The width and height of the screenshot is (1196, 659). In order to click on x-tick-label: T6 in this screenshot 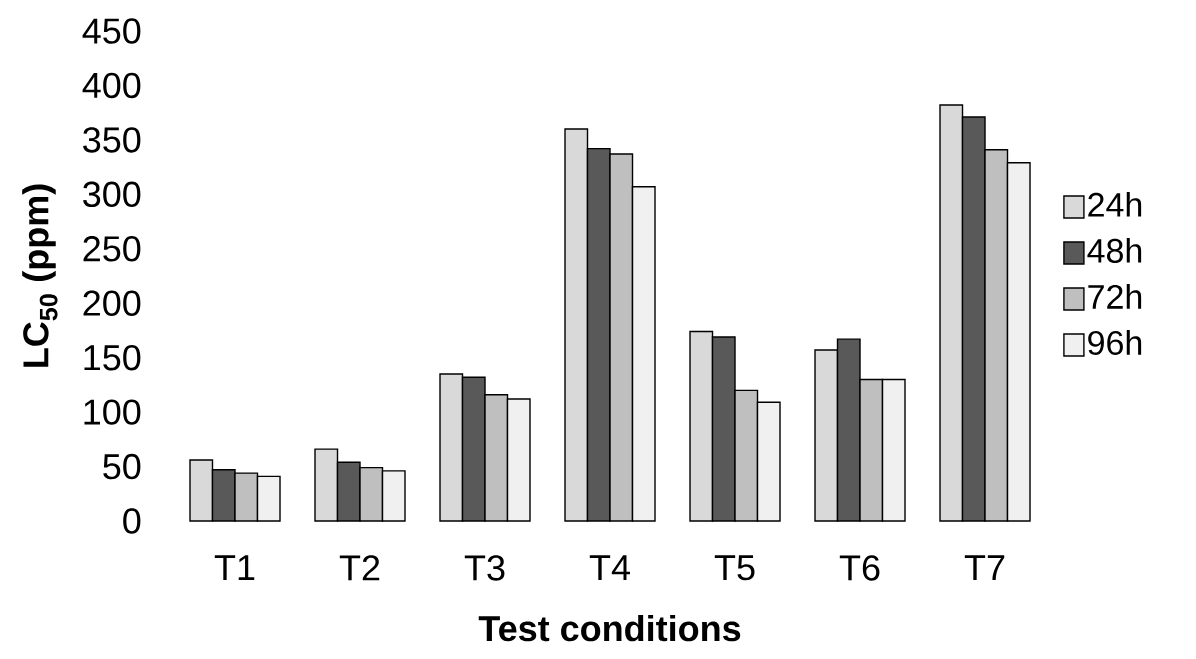, I will do `click(859, 568)`.